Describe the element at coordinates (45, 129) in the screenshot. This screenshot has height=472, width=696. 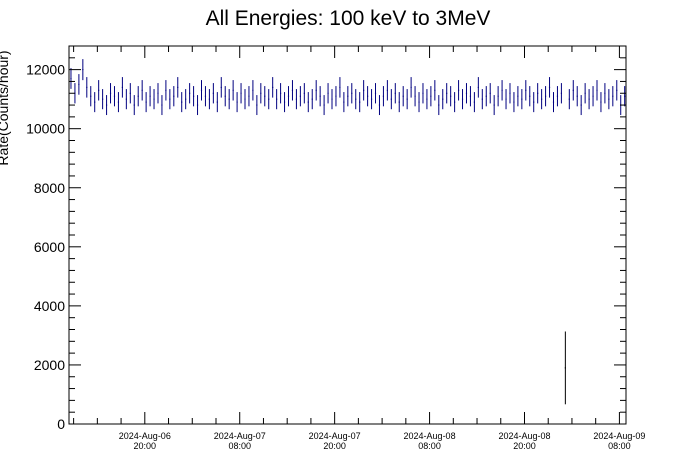
I see `y-tick-label: 10000` at that location.